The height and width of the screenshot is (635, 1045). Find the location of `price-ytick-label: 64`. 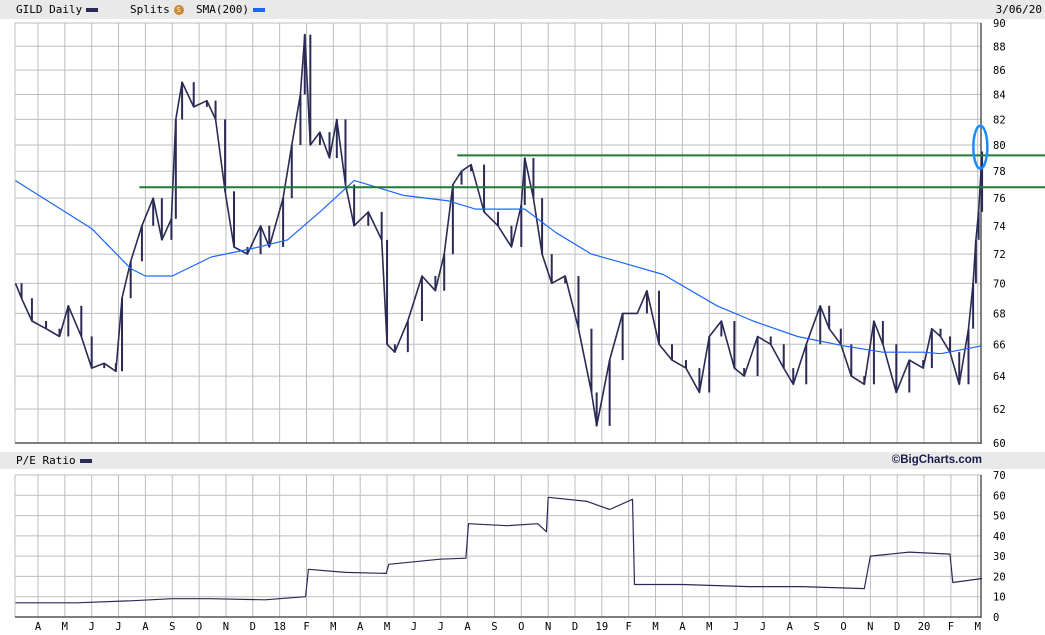

price-ytick-label: 64 is located at coordinates (999, 377).